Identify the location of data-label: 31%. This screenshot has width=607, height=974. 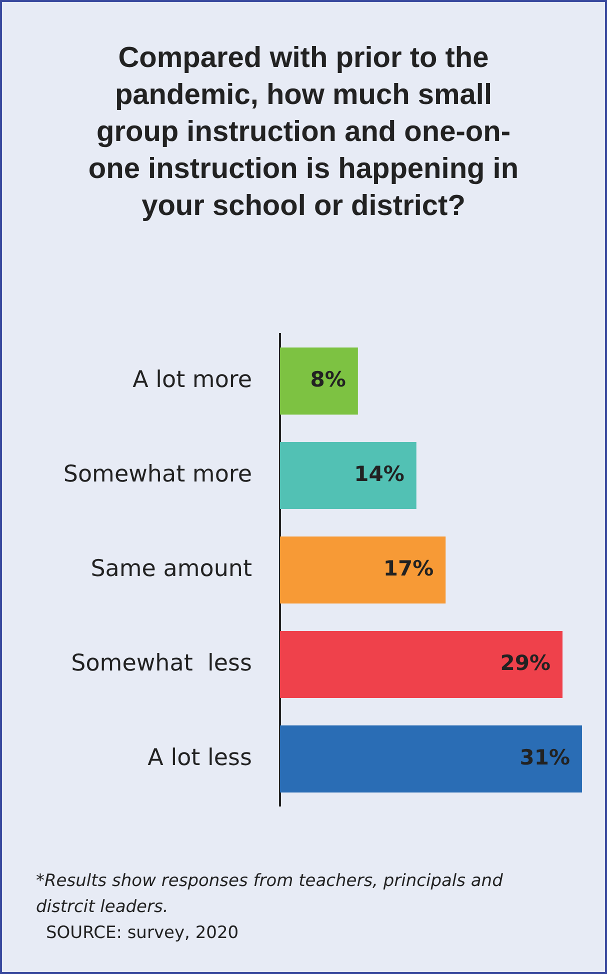
(545, 757).